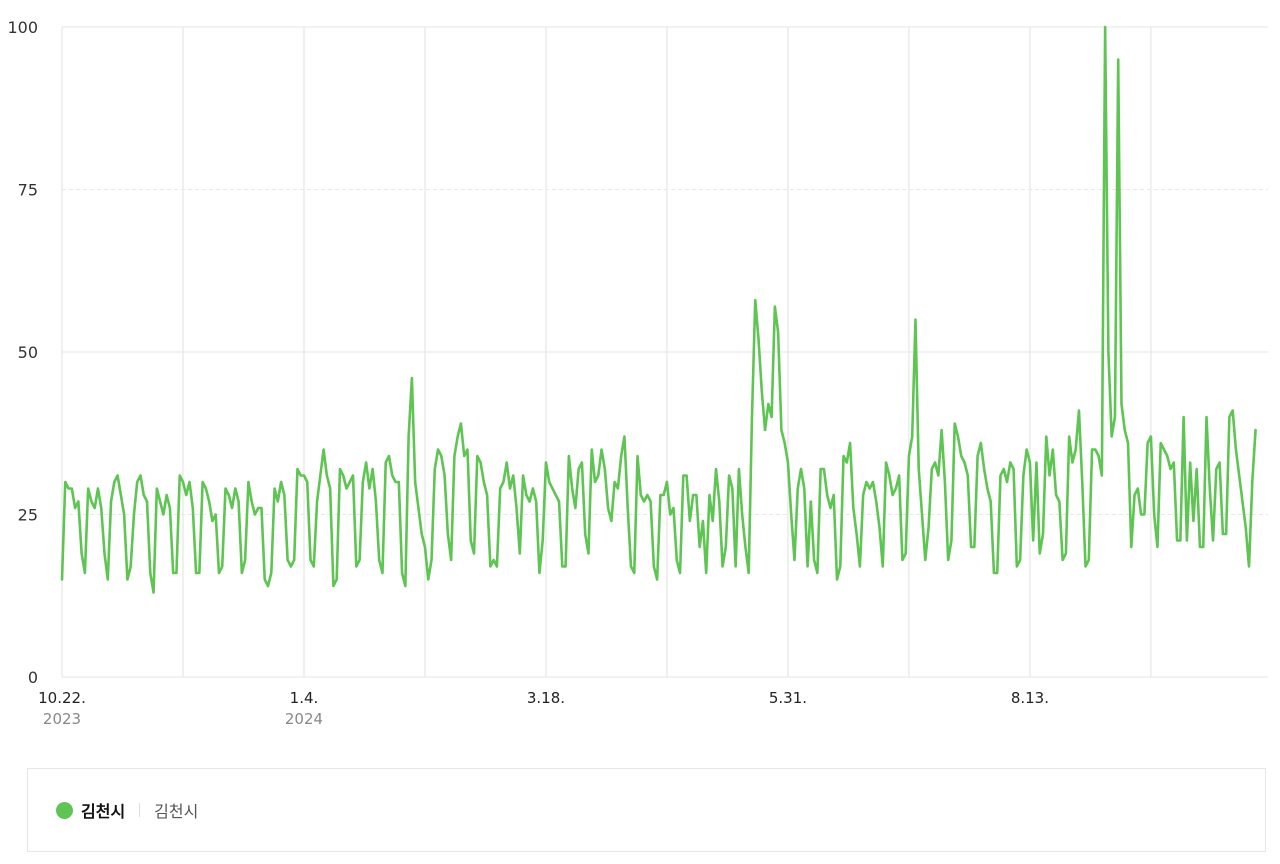 Image resolution: width=1280 pixels, height=864 pixels. Describe the element at coordinates (543, 708) in the screenshot. I see `x-axis-ticks: 10.22. 2023 1.4. 2024 3.18. 5.31. 8.13.` at that location.